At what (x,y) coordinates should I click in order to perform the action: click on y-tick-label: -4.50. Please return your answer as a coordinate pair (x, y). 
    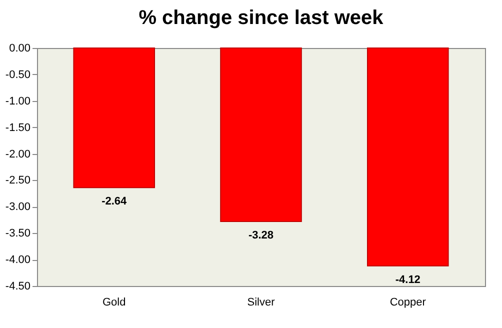
    Looking at the image, I should click on (17, 286).